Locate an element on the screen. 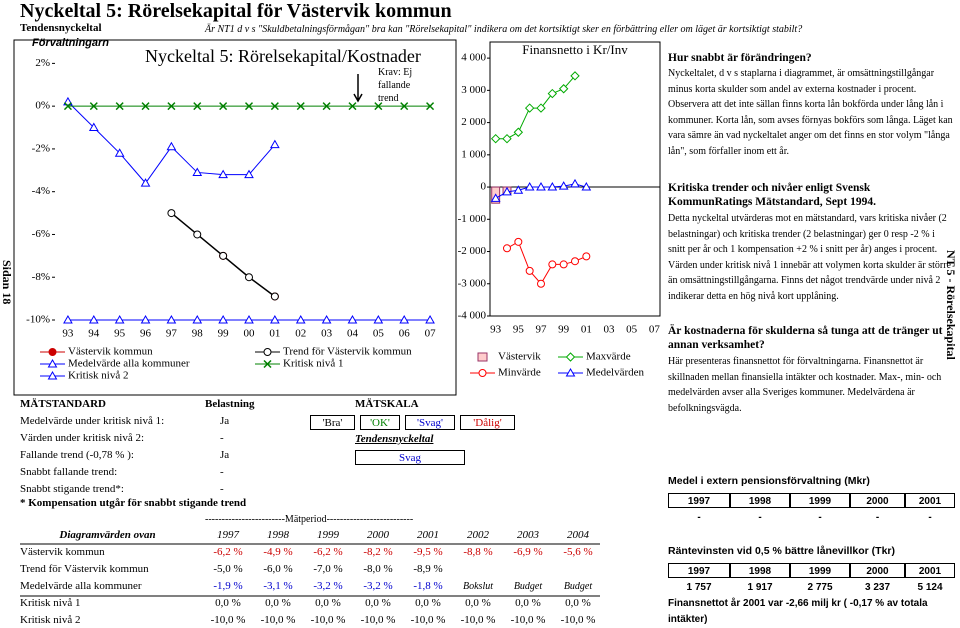 The image size is (960, 628). table-cell: Bokslut is located at coordinates (478, 586).